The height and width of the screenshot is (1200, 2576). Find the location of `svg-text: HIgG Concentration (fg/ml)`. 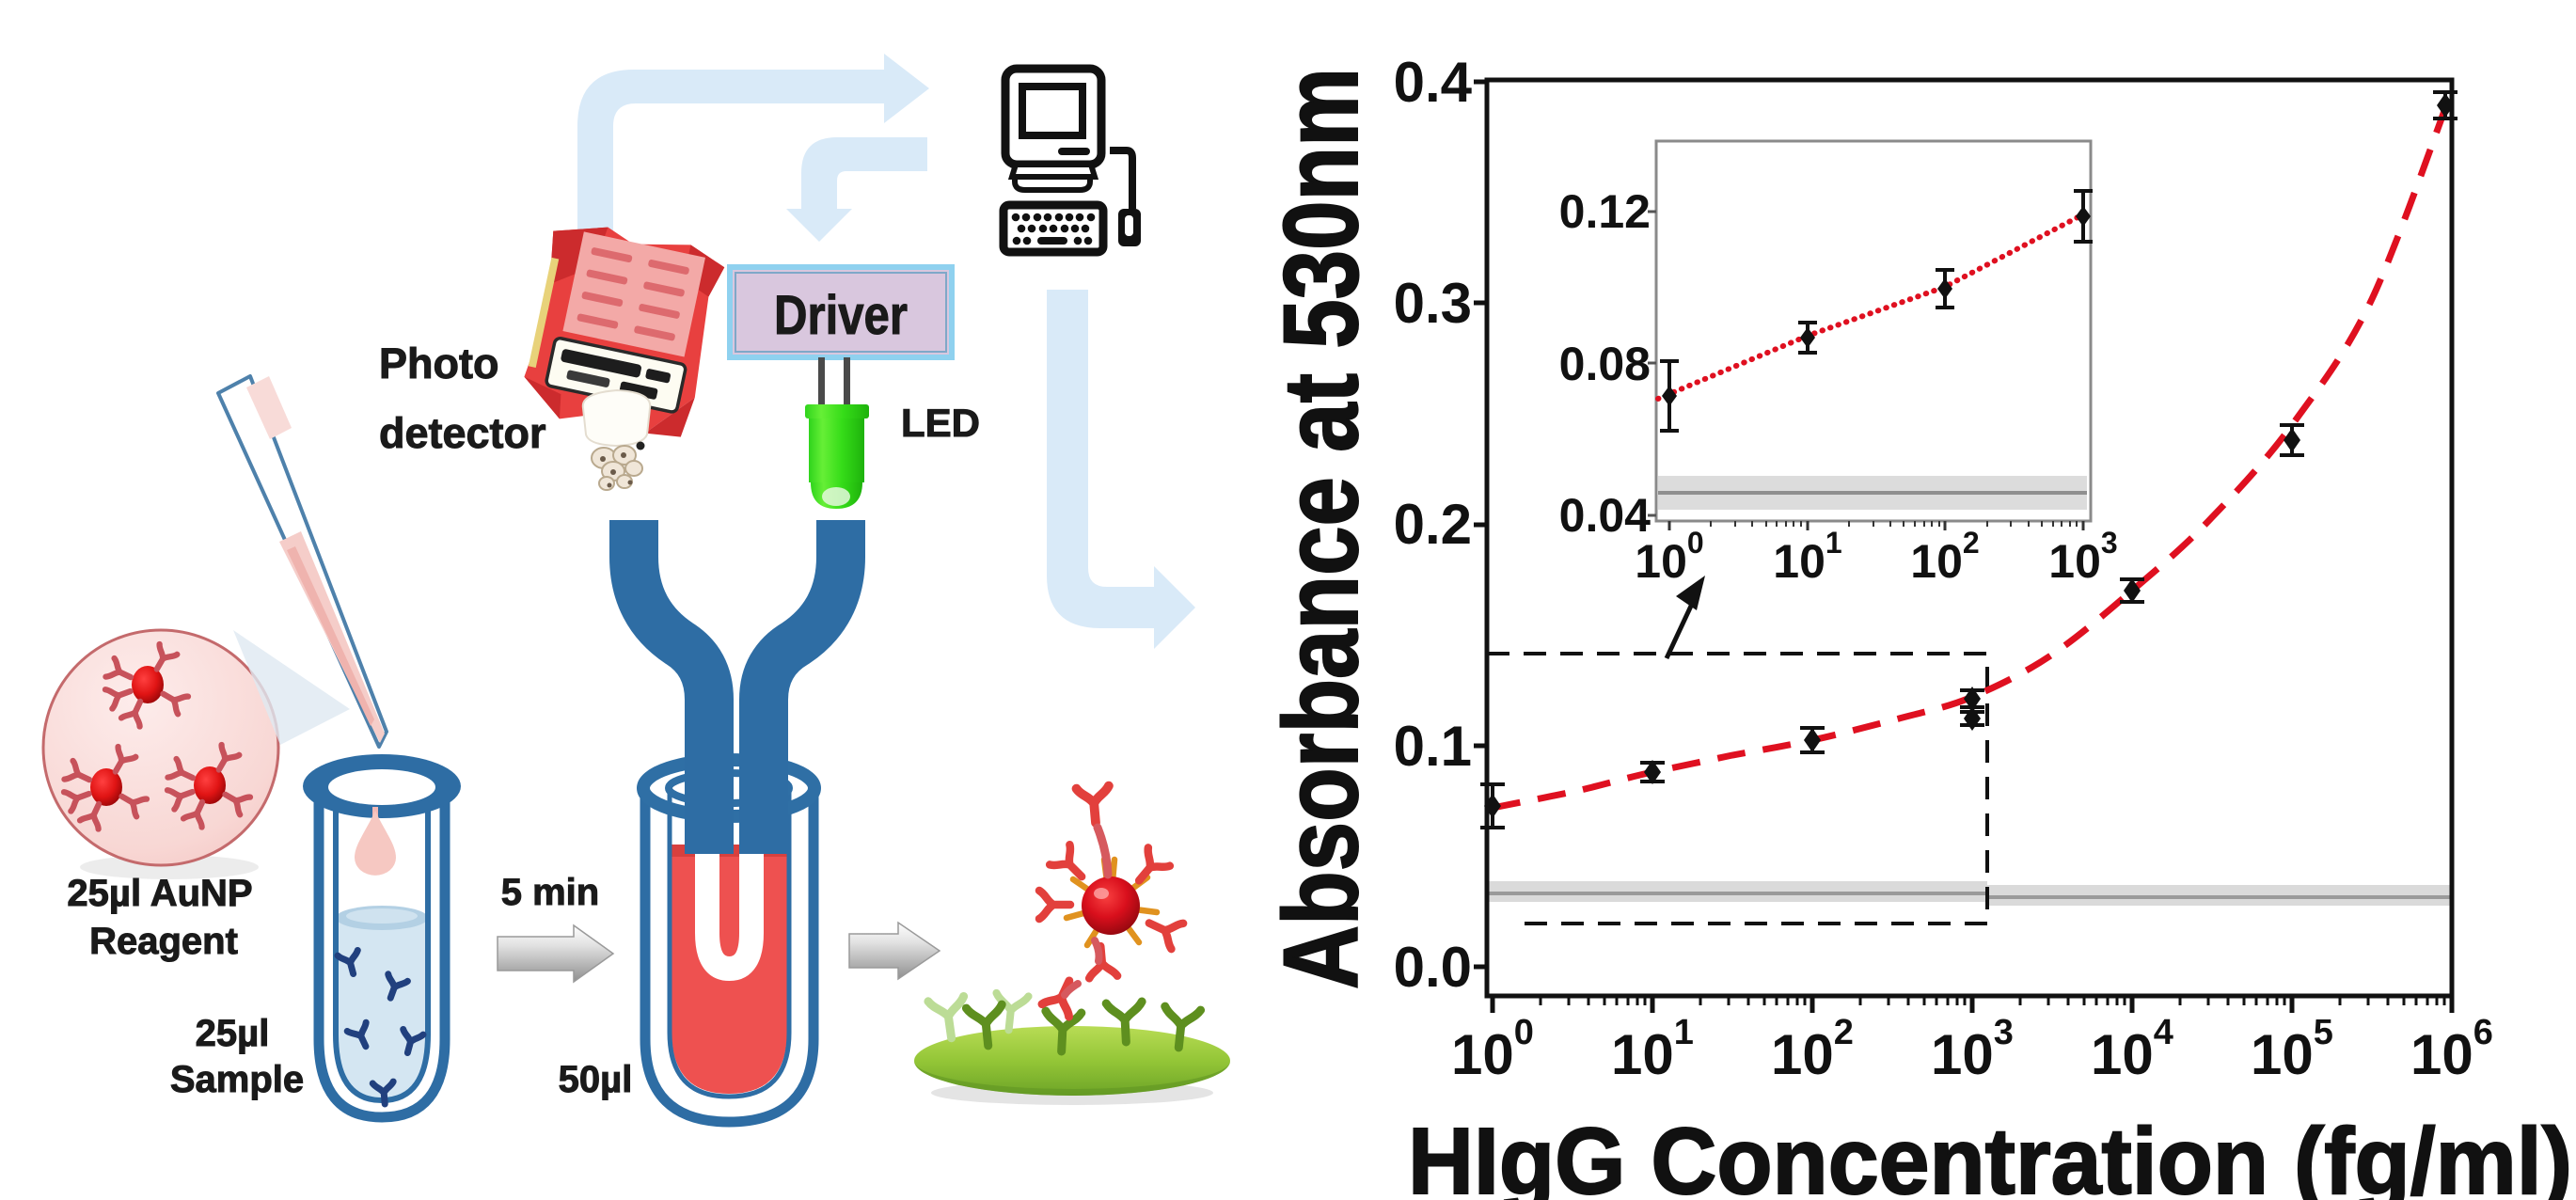

svg-text: HIgG Concentration (fg/ml) is located at coordinates (1990, 1154).